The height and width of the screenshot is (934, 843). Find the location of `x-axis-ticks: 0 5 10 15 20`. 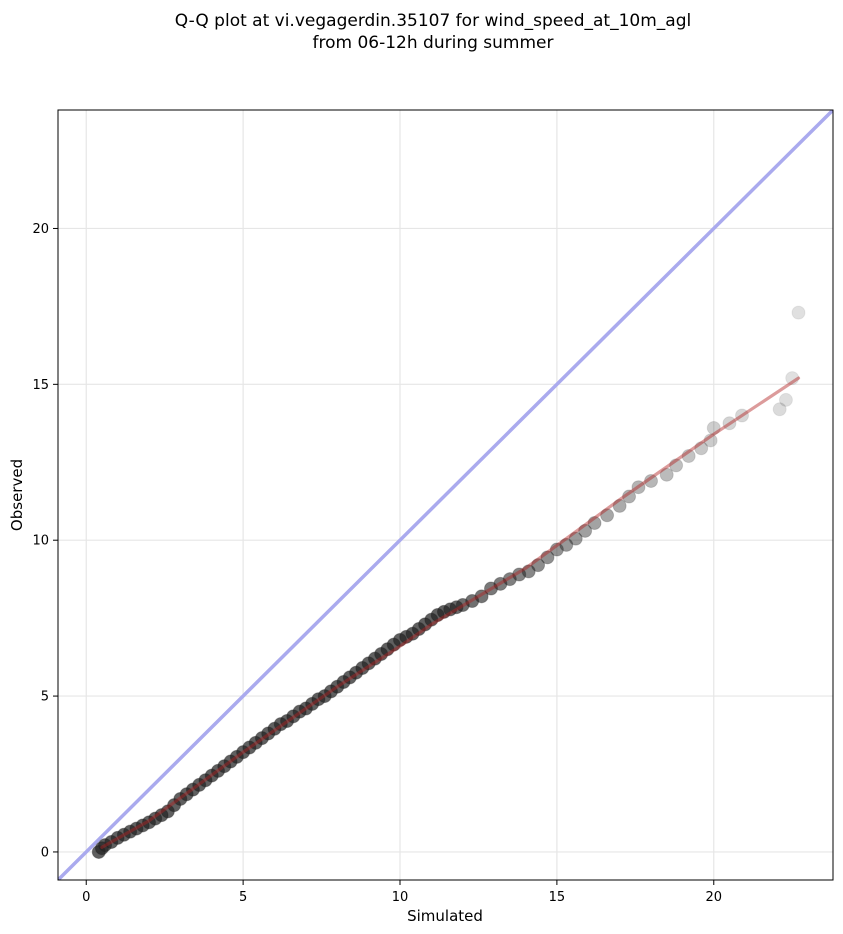

x-axis-ticks: 0 5 10 15 20 is located at coordinates (402, 892).